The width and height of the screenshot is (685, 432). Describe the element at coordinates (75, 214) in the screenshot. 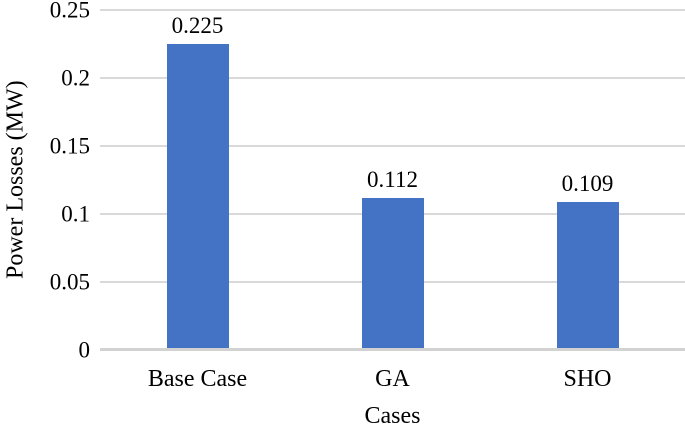

I see `y-tick-label: 0.1` at that location.